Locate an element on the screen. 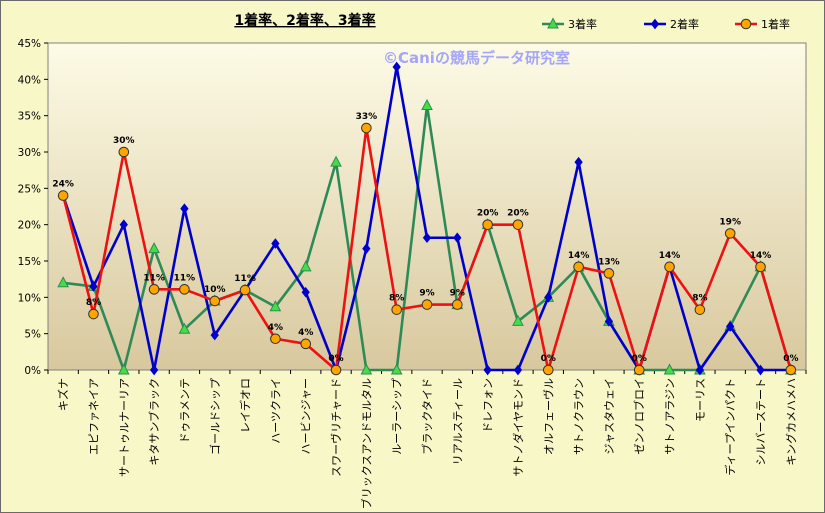 The image size is (825, 513). data-label: 30% is located at coordinates (124, 141).